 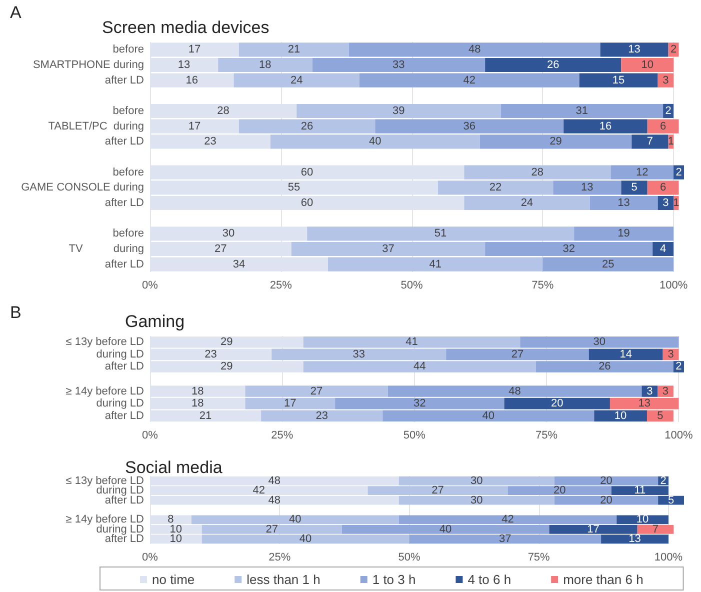 What do you see at coordinates (394, 579) in the screenshot?
I see `legend-label: 1 to 3 h` at bounding box center [394, 579].